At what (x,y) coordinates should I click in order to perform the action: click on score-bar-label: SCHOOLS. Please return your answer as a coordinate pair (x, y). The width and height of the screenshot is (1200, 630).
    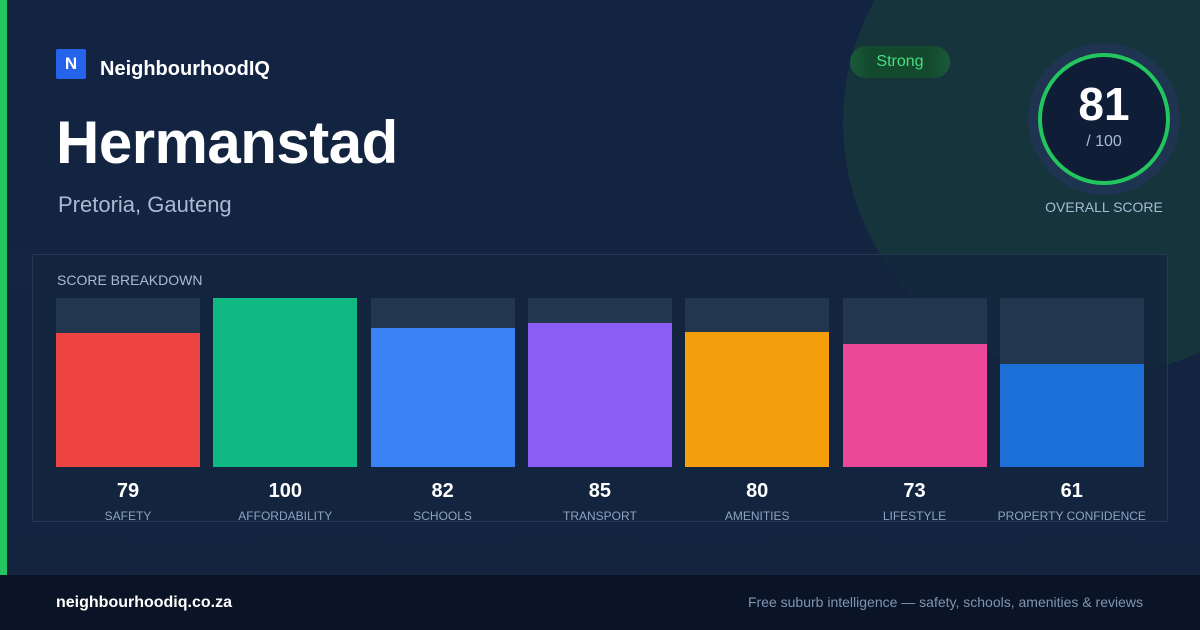
    Looking at the image, I should click on (442, 516).